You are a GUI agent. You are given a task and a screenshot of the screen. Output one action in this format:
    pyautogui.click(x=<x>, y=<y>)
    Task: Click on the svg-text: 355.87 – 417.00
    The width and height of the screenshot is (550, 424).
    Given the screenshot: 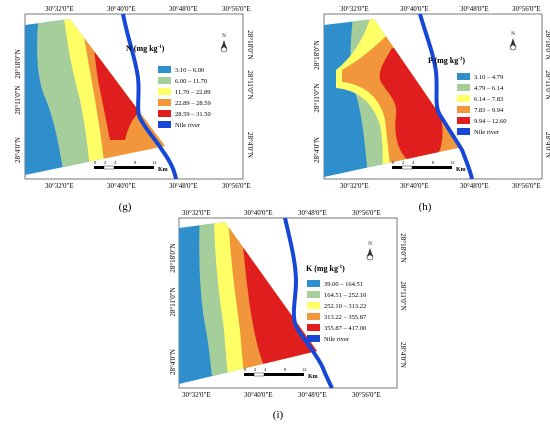 What is the action you would take?
    pyautogui.click(x=345, y=328)
    